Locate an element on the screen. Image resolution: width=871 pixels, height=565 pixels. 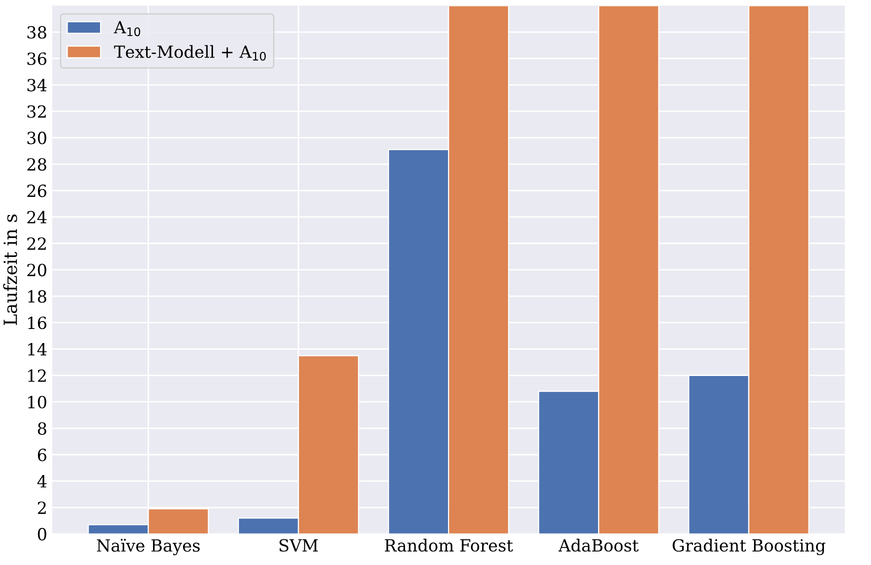
y-tick-label: 12 is located at coordinates (37, 375).